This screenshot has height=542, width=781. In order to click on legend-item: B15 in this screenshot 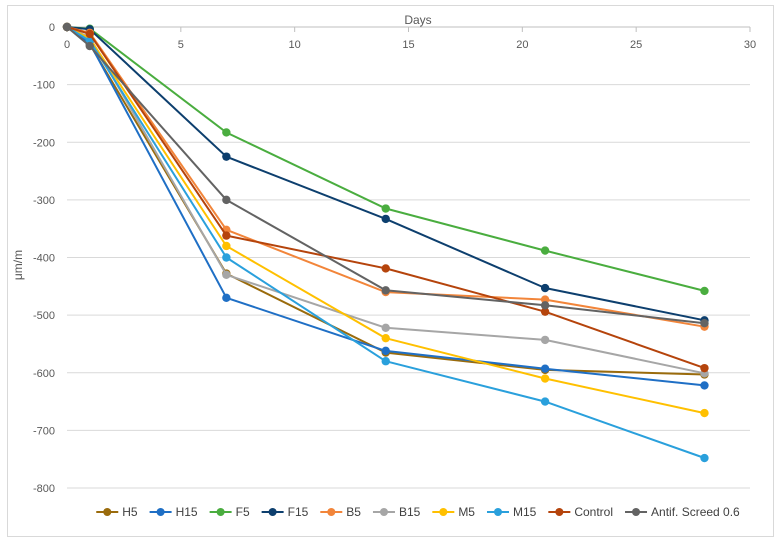, I will do `click(396, 512)`.